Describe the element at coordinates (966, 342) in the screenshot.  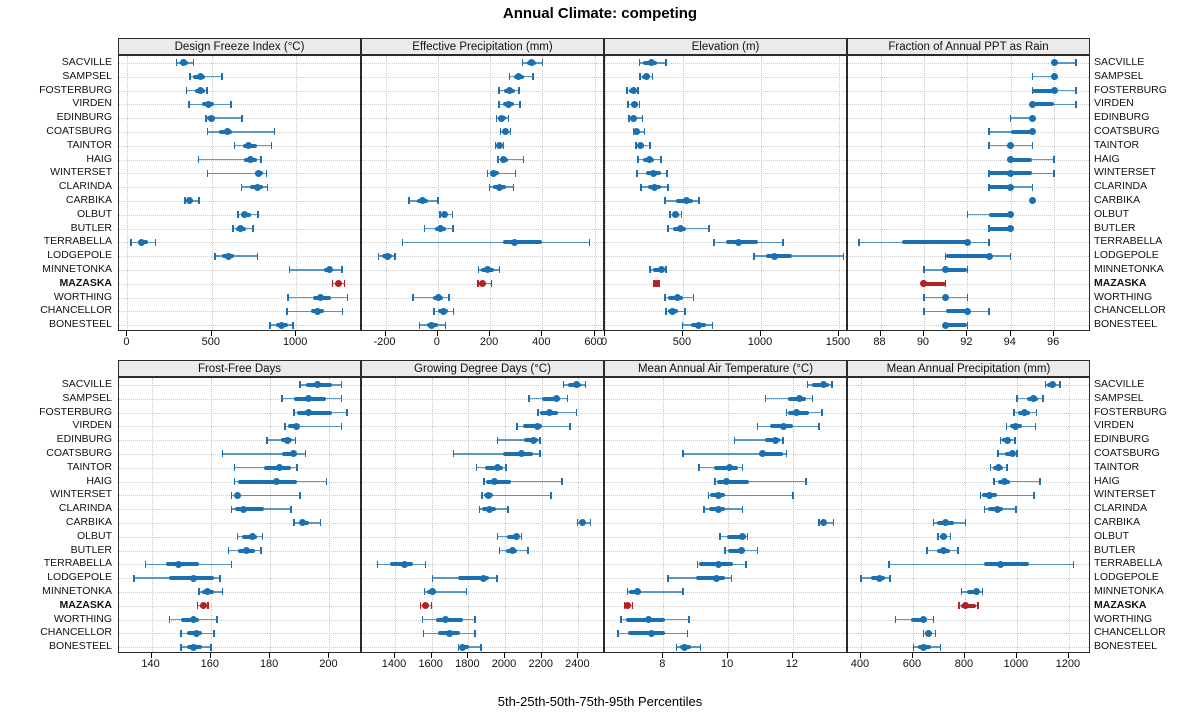
I see `axis-tick-label: 92` at that location.